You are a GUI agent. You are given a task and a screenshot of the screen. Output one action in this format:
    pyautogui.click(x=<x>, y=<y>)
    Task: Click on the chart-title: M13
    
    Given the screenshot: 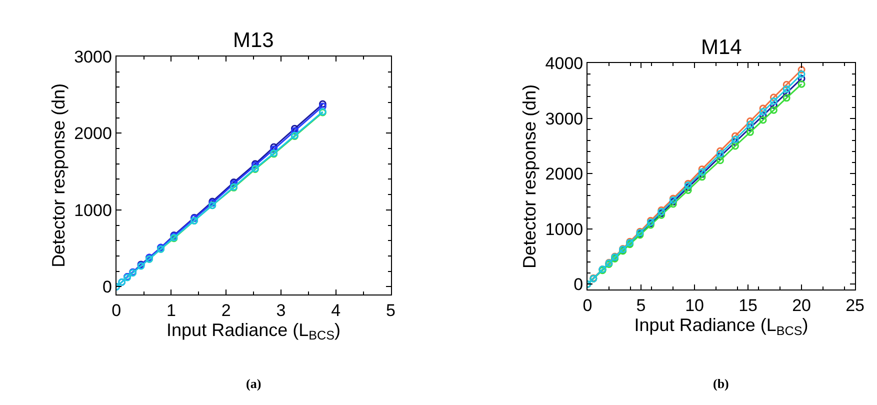 What is the action you would take?
    pyautogui.click(x=253, y=40)
    